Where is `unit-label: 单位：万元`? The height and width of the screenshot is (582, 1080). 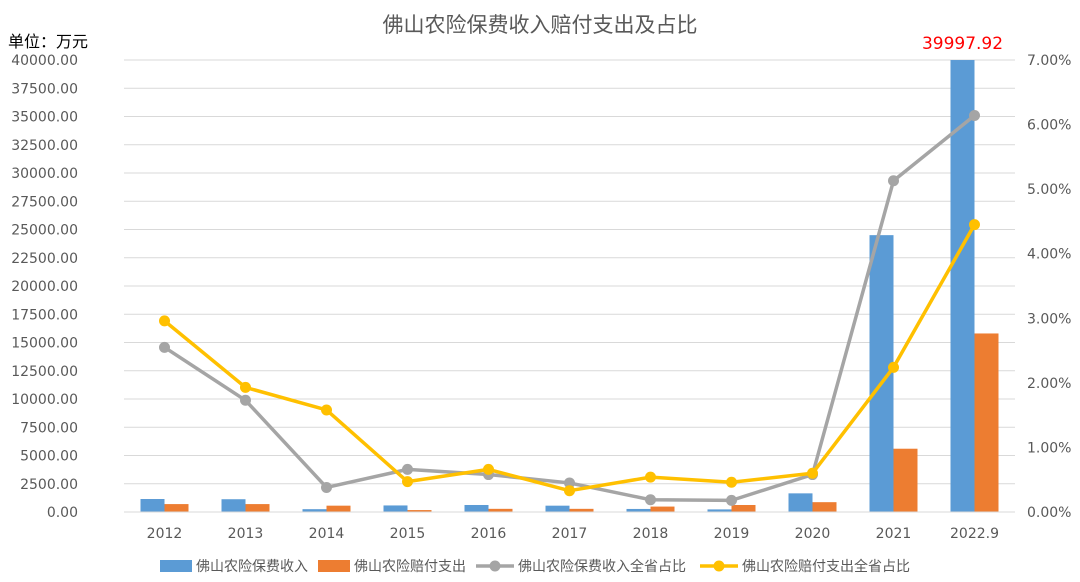
unit-label: 单位：万元 is located at coordinates (48, 41).